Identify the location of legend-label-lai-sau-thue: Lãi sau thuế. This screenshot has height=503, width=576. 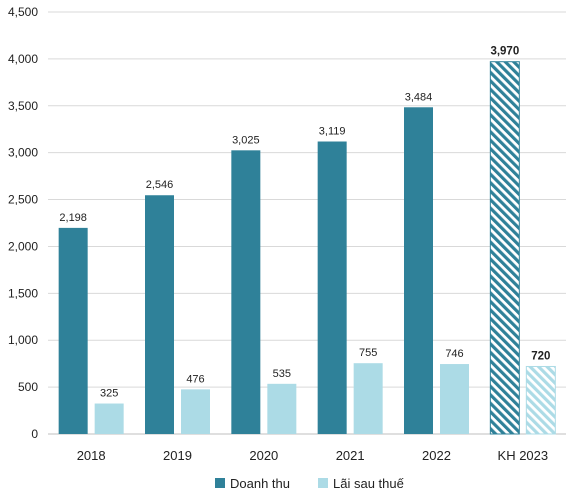
(369, 483).